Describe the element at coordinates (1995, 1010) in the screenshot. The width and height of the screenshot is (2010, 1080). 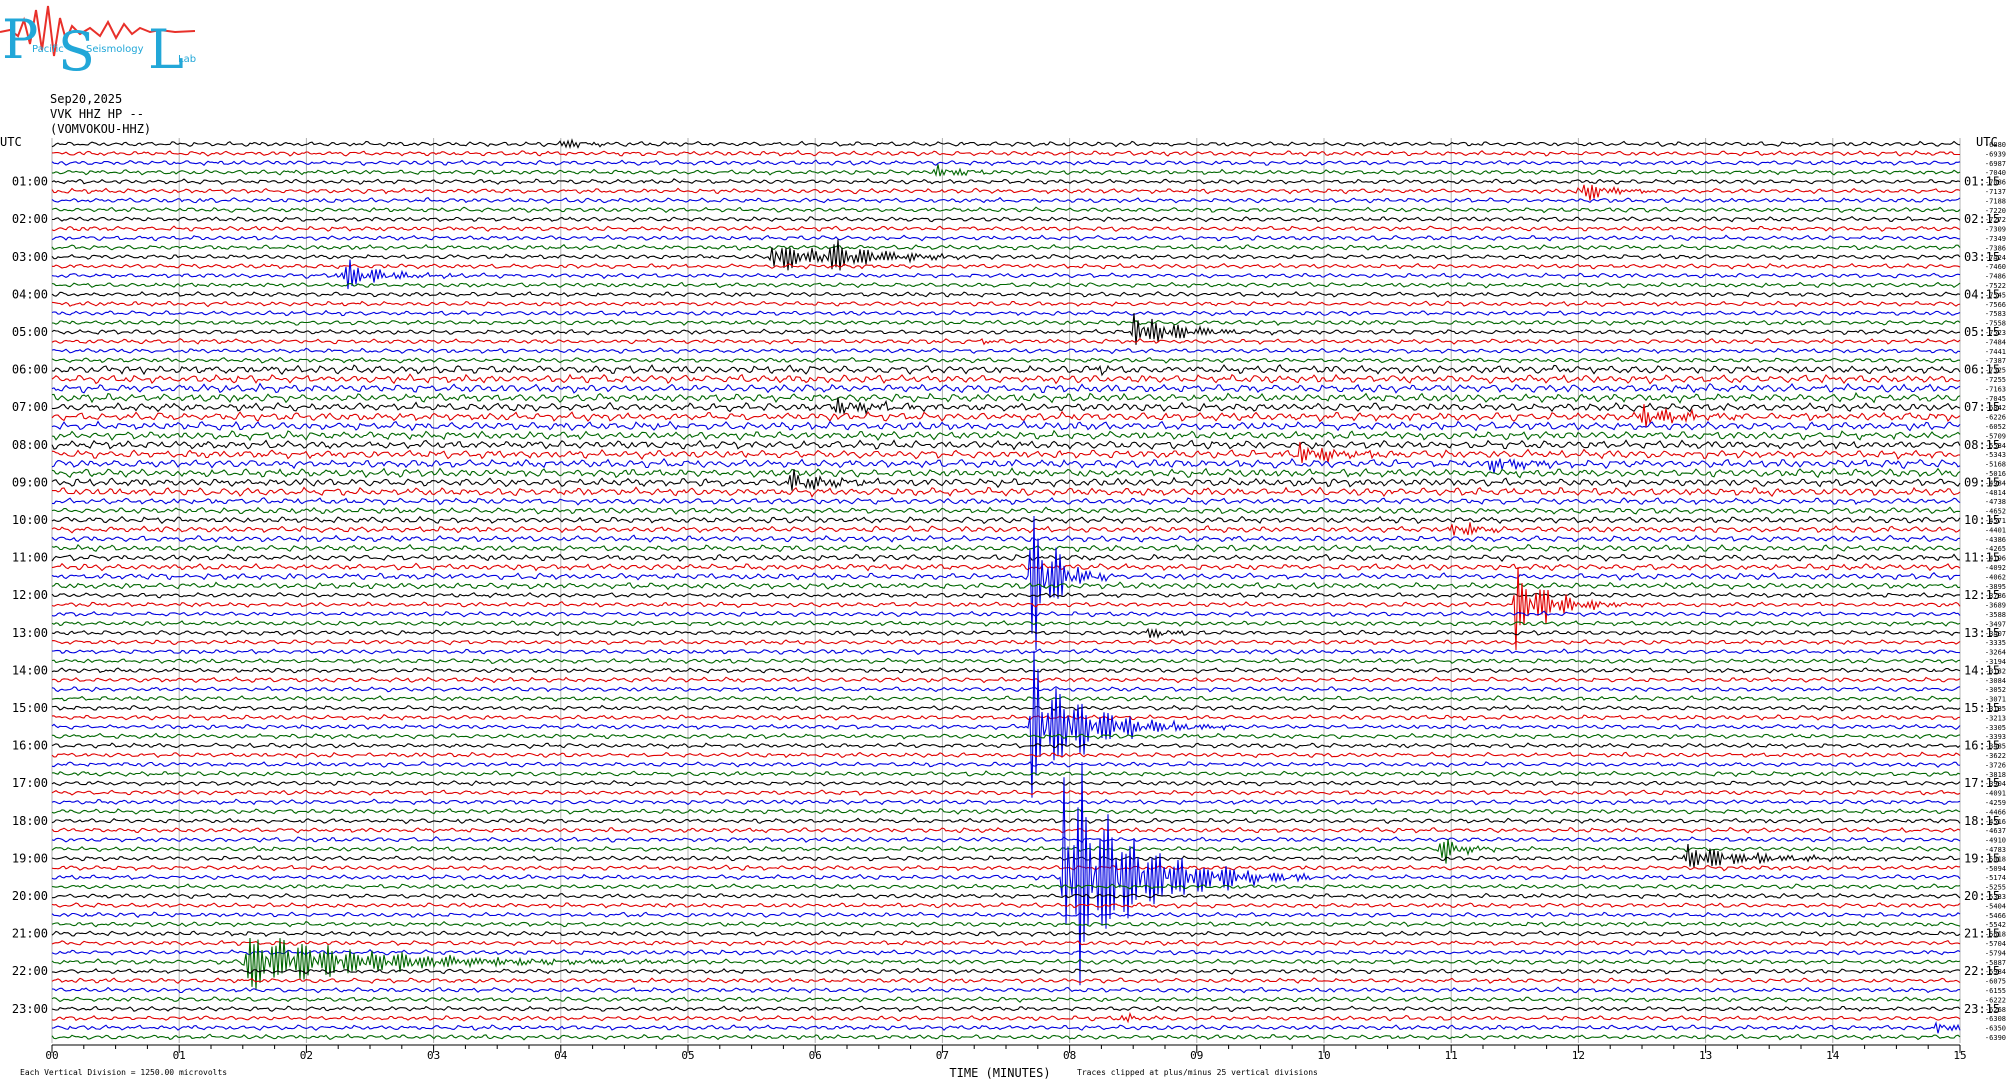
I see `offset-label: -6268` at that location.